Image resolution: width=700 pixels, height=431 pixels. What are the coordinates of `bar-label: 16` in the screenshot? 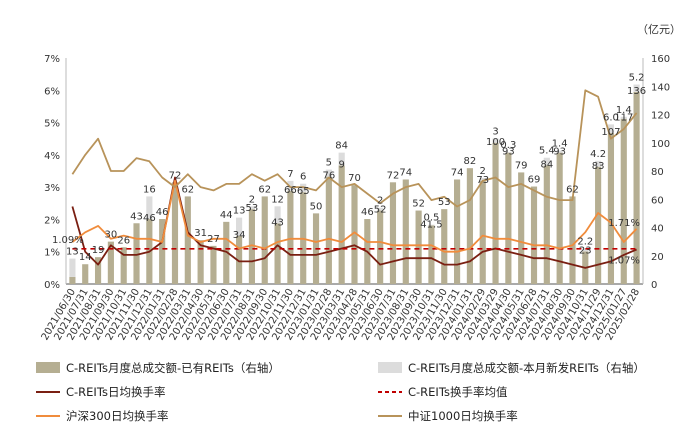 It's located at (149, 189).